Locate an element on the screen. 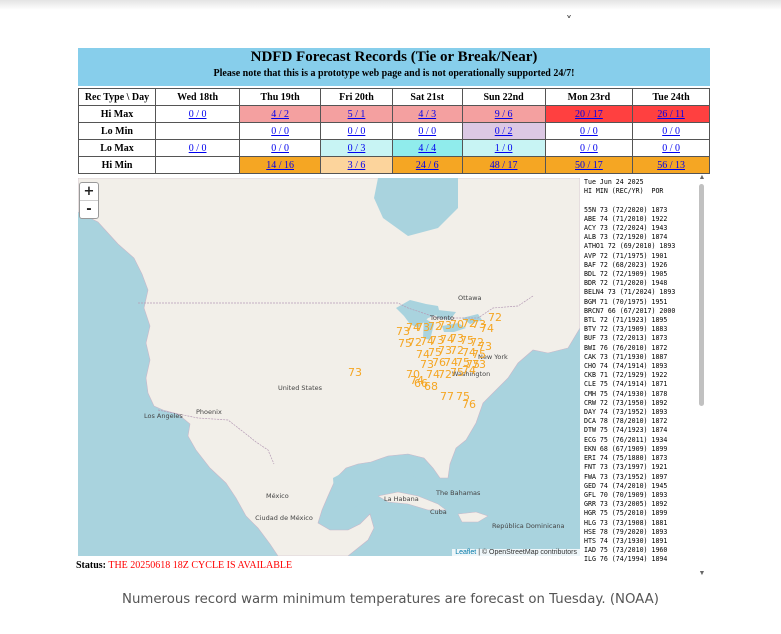 Image resolution: width=781 pixels, height=634 pixels. record-line: GFL 70 (70/1909) 1893 is located at coordinates (626, 494).